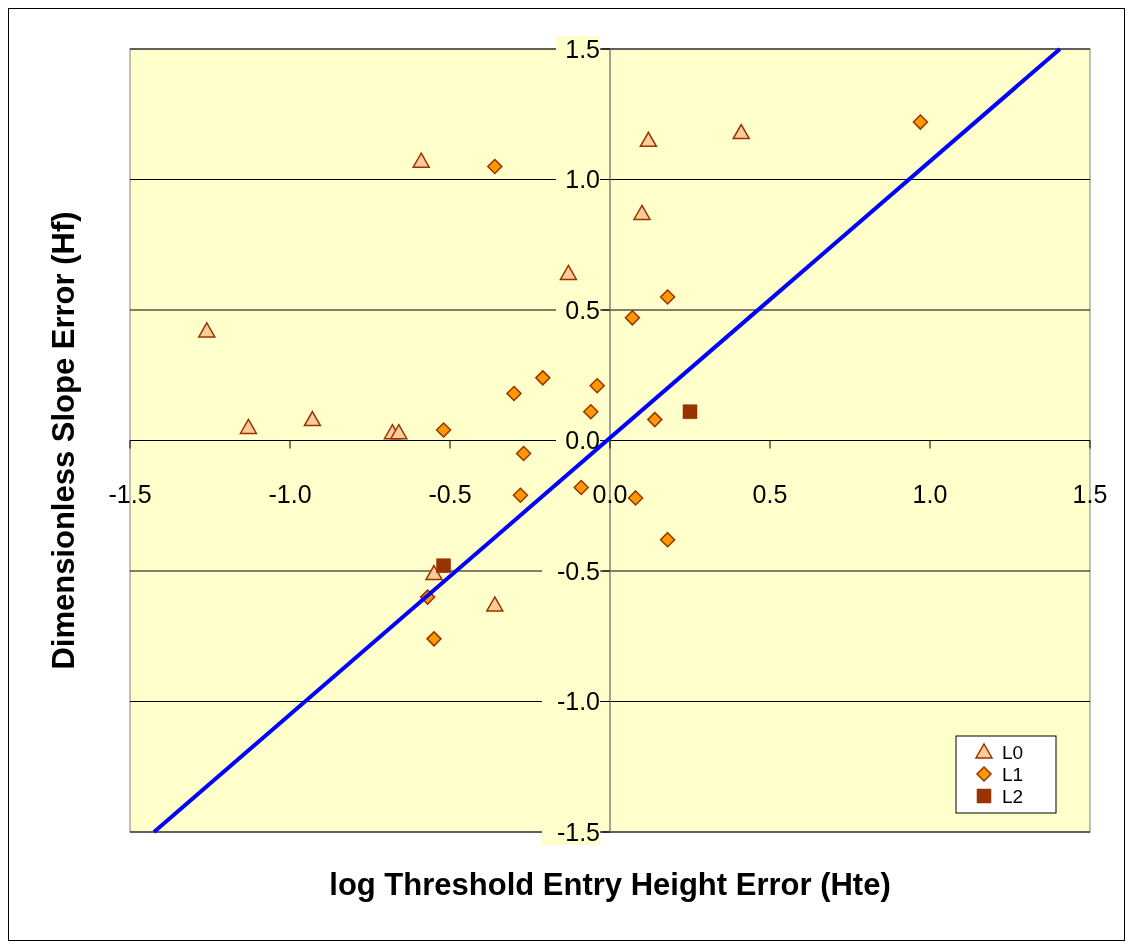 This screenshot has height=949, width=1133. Describe the element at coordinates (582, 309) in the screenshot. I see `y-tick-label: 0.5` at that location.